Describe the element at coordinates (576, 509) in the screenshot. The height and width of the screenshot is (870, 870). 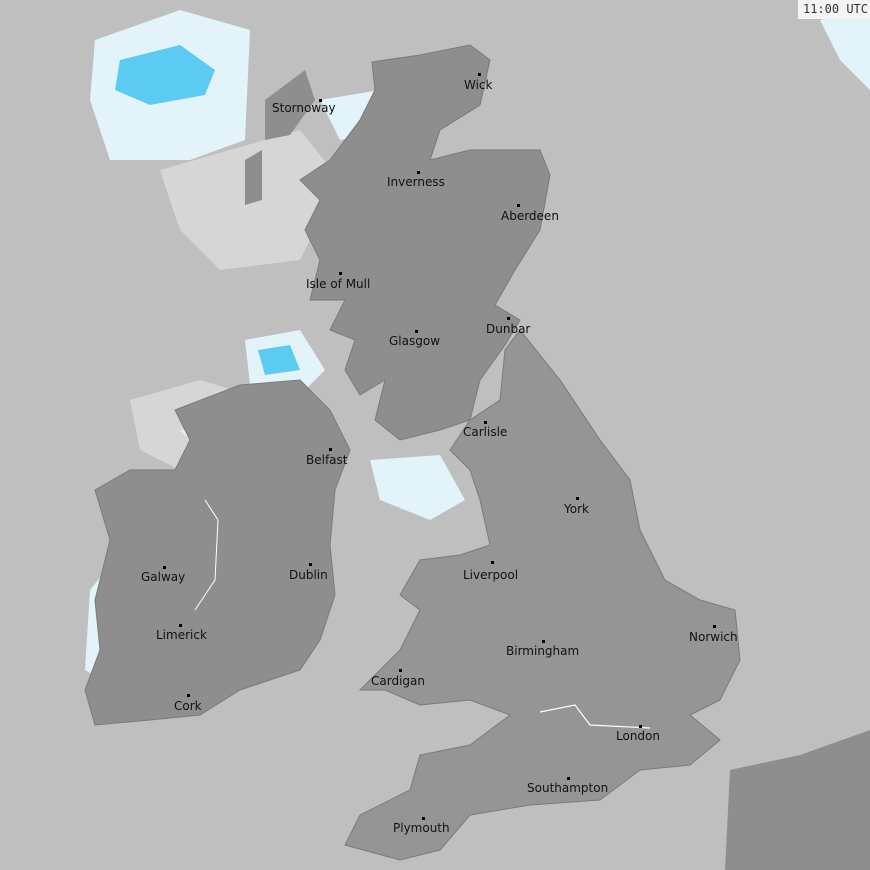
I see `city-label: York` at that location.